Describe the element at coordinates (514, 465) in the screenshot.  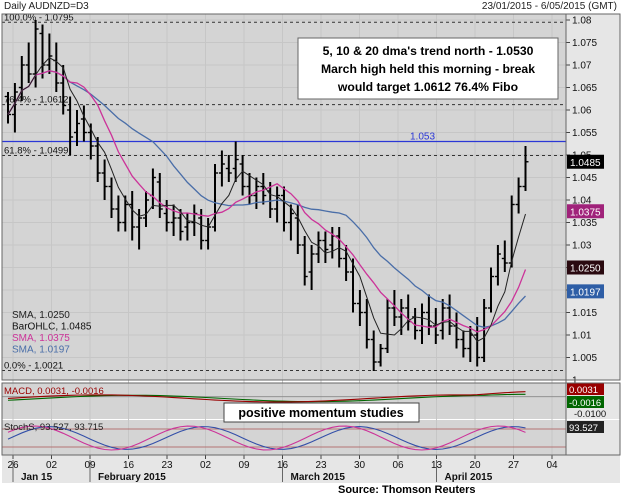
I see `x-tick-label: 27` at that location.